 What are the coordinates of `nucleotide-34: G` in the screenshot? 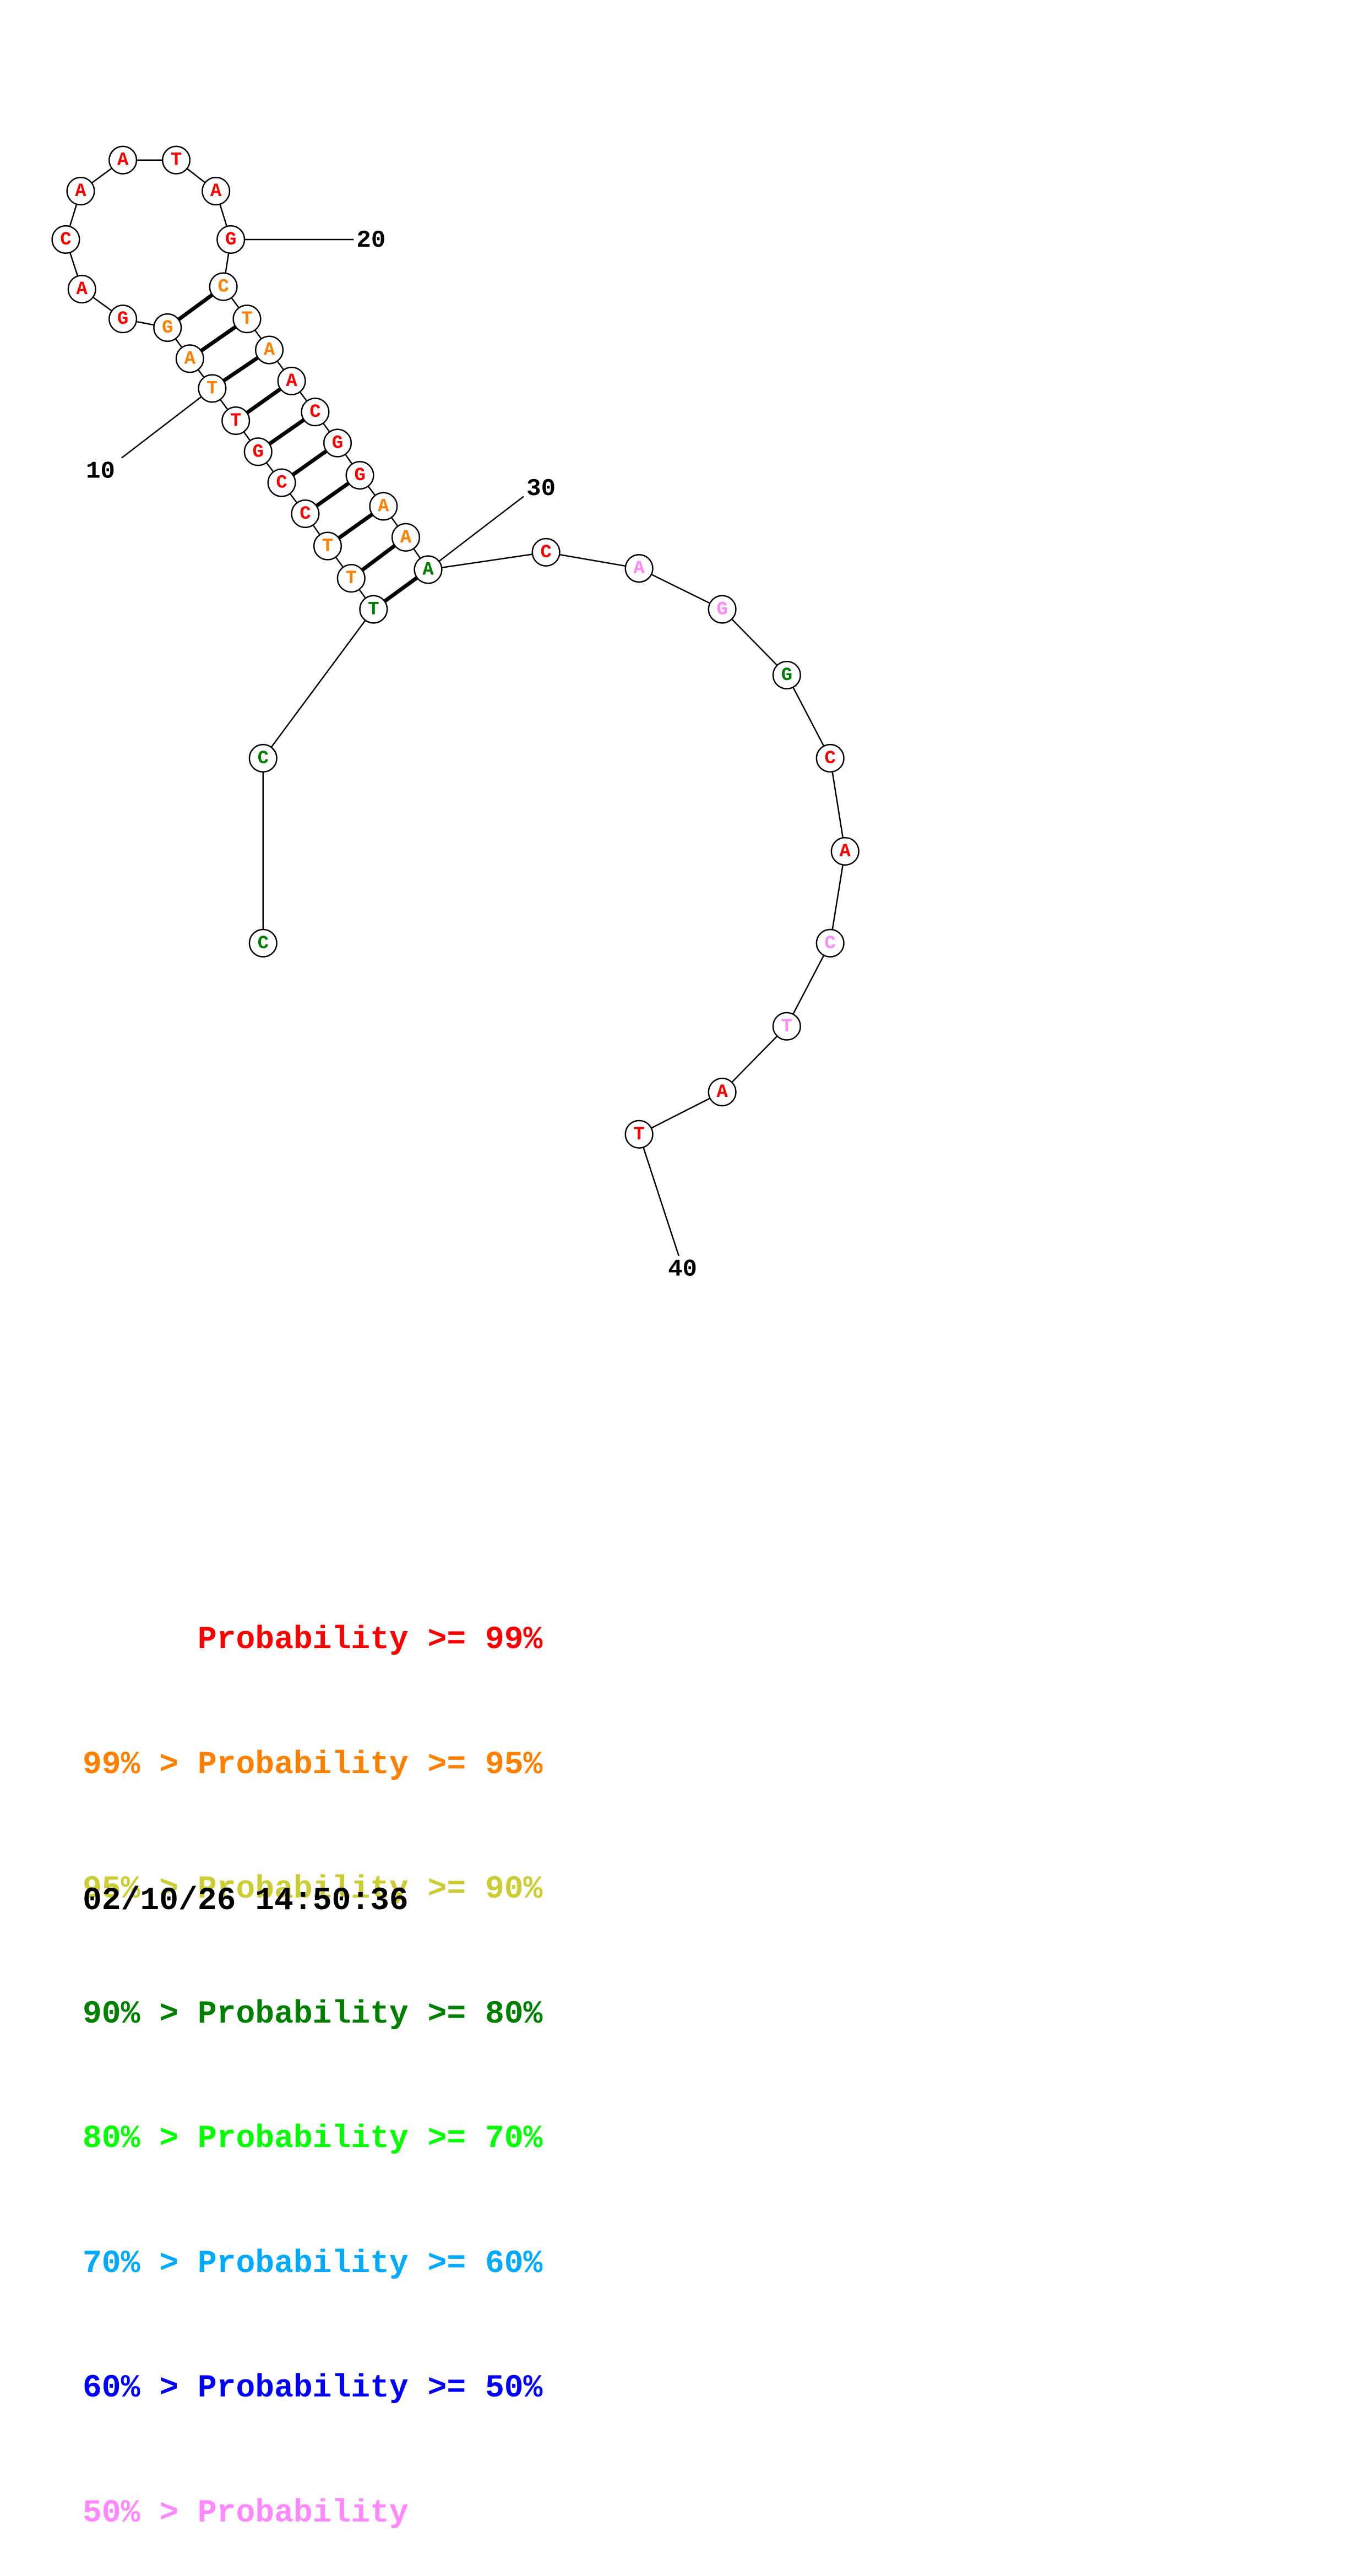 It's located at (786, 675).